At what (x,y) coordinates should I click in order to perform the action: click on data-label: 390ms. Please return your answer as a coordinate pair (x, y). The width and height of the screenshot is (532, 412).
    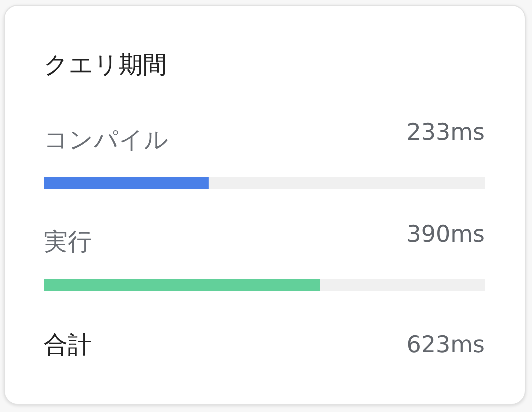
    Looking at the image, I should click on (445, 235).